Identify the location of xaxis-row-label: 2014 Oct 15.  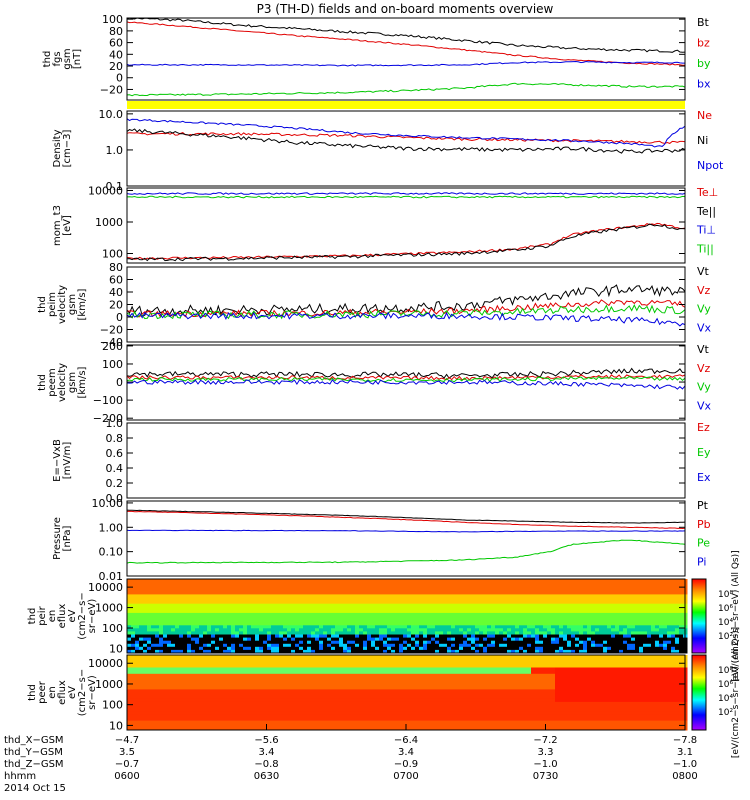
(35, 788).